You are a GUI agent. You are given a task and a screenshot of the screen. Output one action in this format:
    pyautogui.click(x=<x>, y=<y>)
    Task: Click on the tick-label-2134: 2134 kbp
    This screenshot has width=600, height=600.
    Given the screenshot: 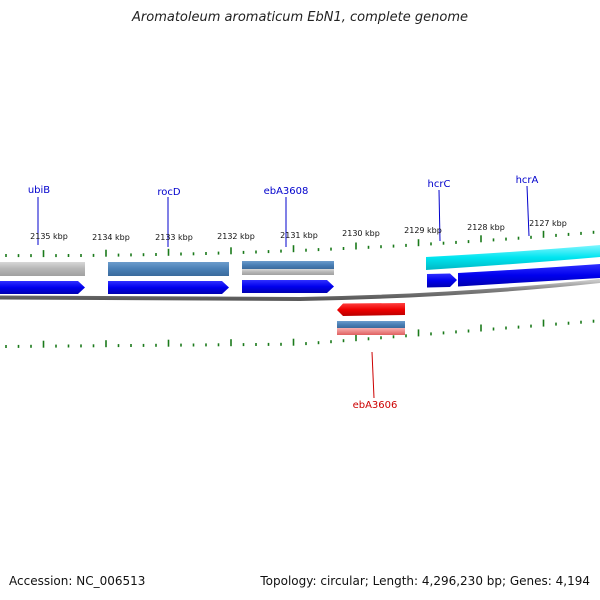 What is the action you would take?
    pyautogui.click(x=111, y=237)
    